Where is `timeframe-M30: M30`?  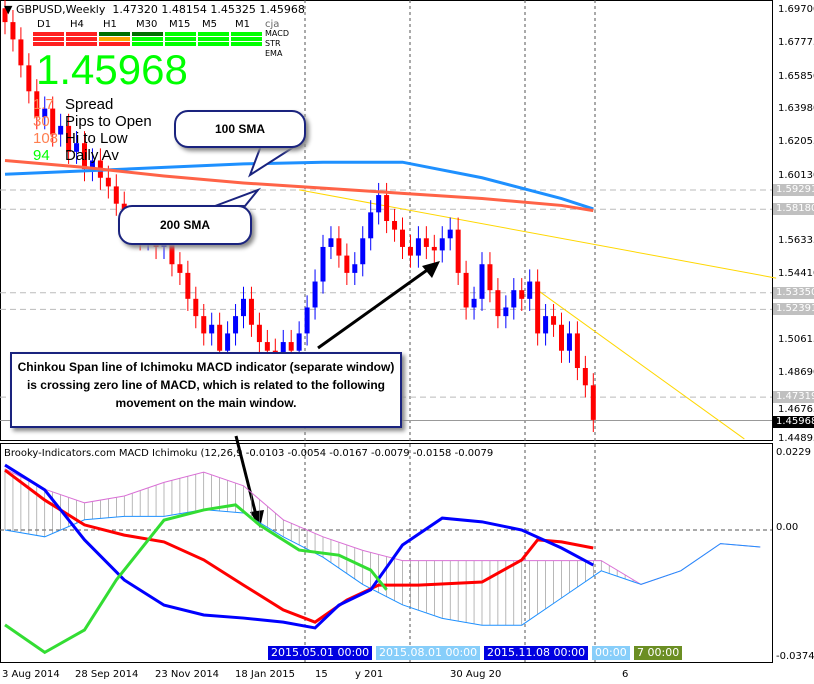 timeframe-M30: M30 is located at coordinates (147, 24).